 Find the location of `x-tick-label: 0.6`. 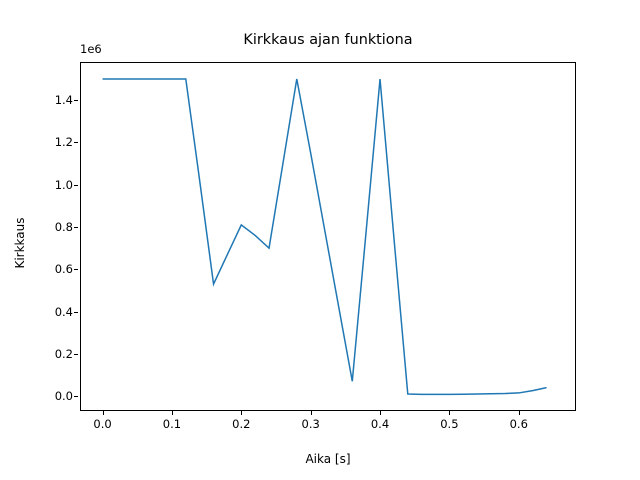

x-tick-label: 0.6 is located at coordinates (518, 424).